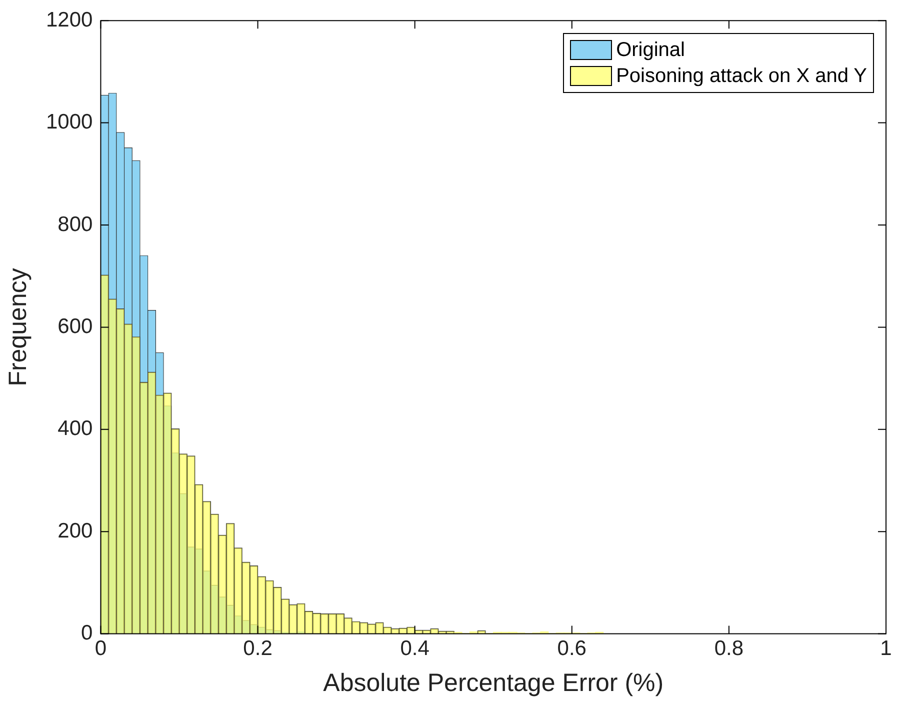 This screenshot has height=703, width=900. What do you see at coordinates (69, 122) in the screenshot?
I see `y-tick-label: 1000` at bounding box center [69, 122].